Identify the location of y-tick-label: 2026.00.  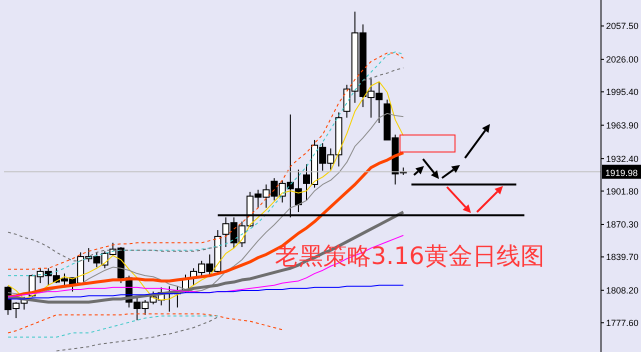
(622, 59).